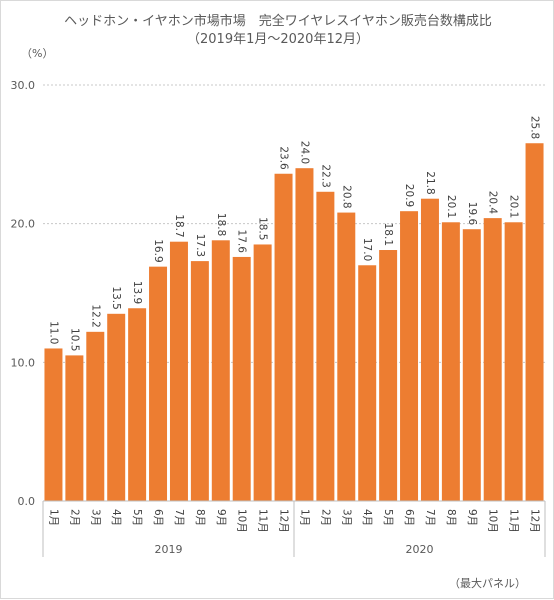 The image size is (554, 600). What do you see at coordinates (37, 53) in the screenshot?
I see `unit-label: （%）` at bounding box center [37, 53].